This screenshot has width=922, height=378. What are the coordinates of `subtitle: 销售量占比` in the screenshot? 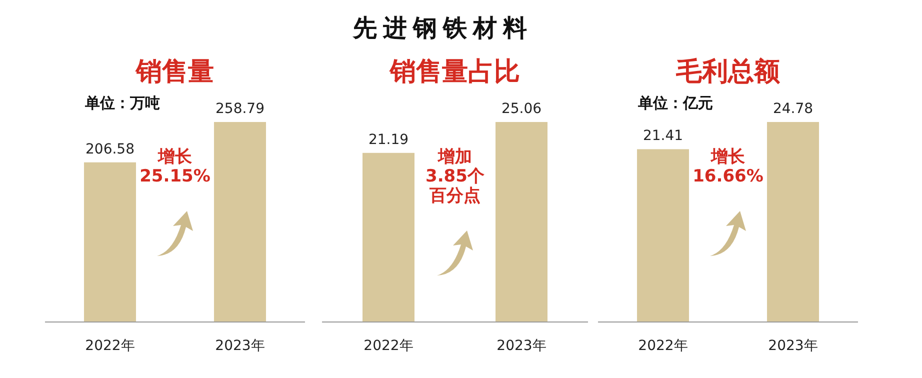 It's located at (455, 72).